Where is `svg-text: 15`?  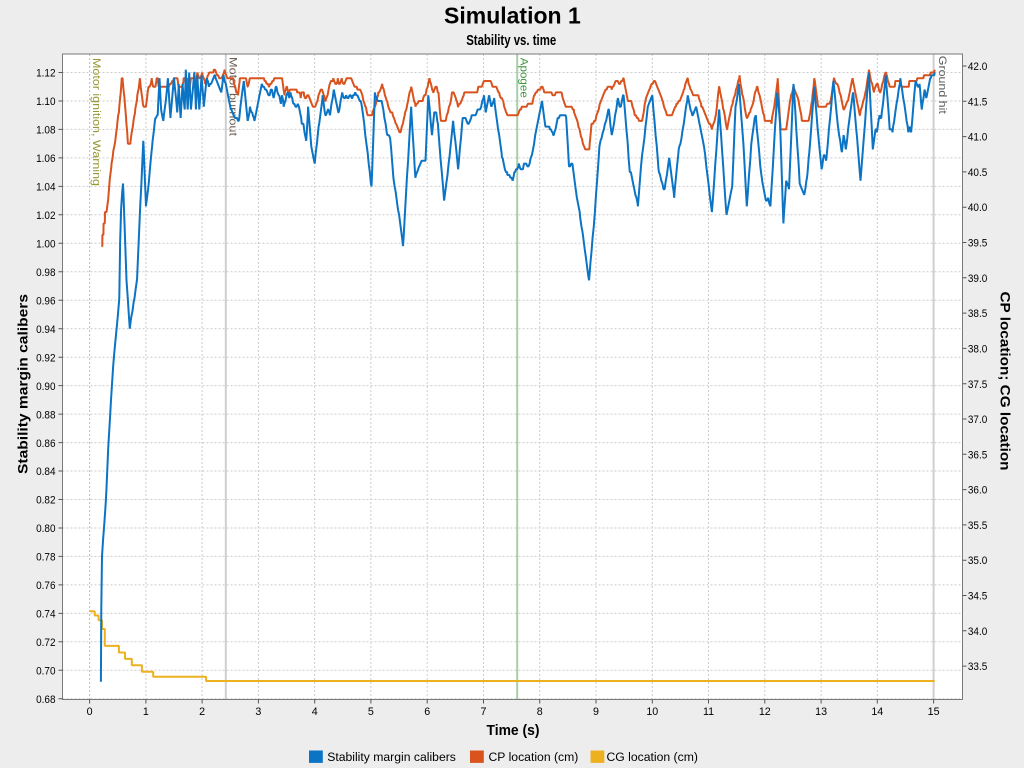 svg-text: 15 is located at coordinates (934, 712).